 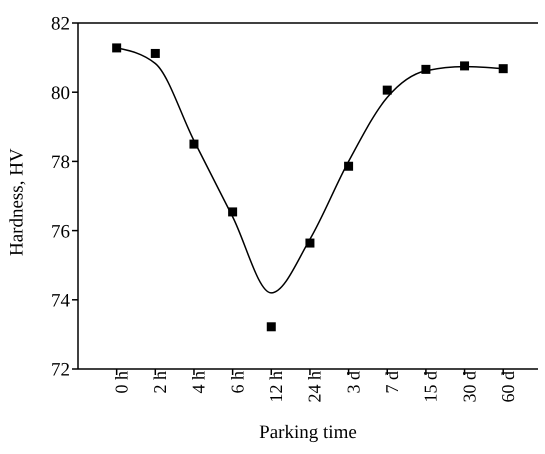 I want to click on x-tick-label: 15 d, so click(x=430, y=386).